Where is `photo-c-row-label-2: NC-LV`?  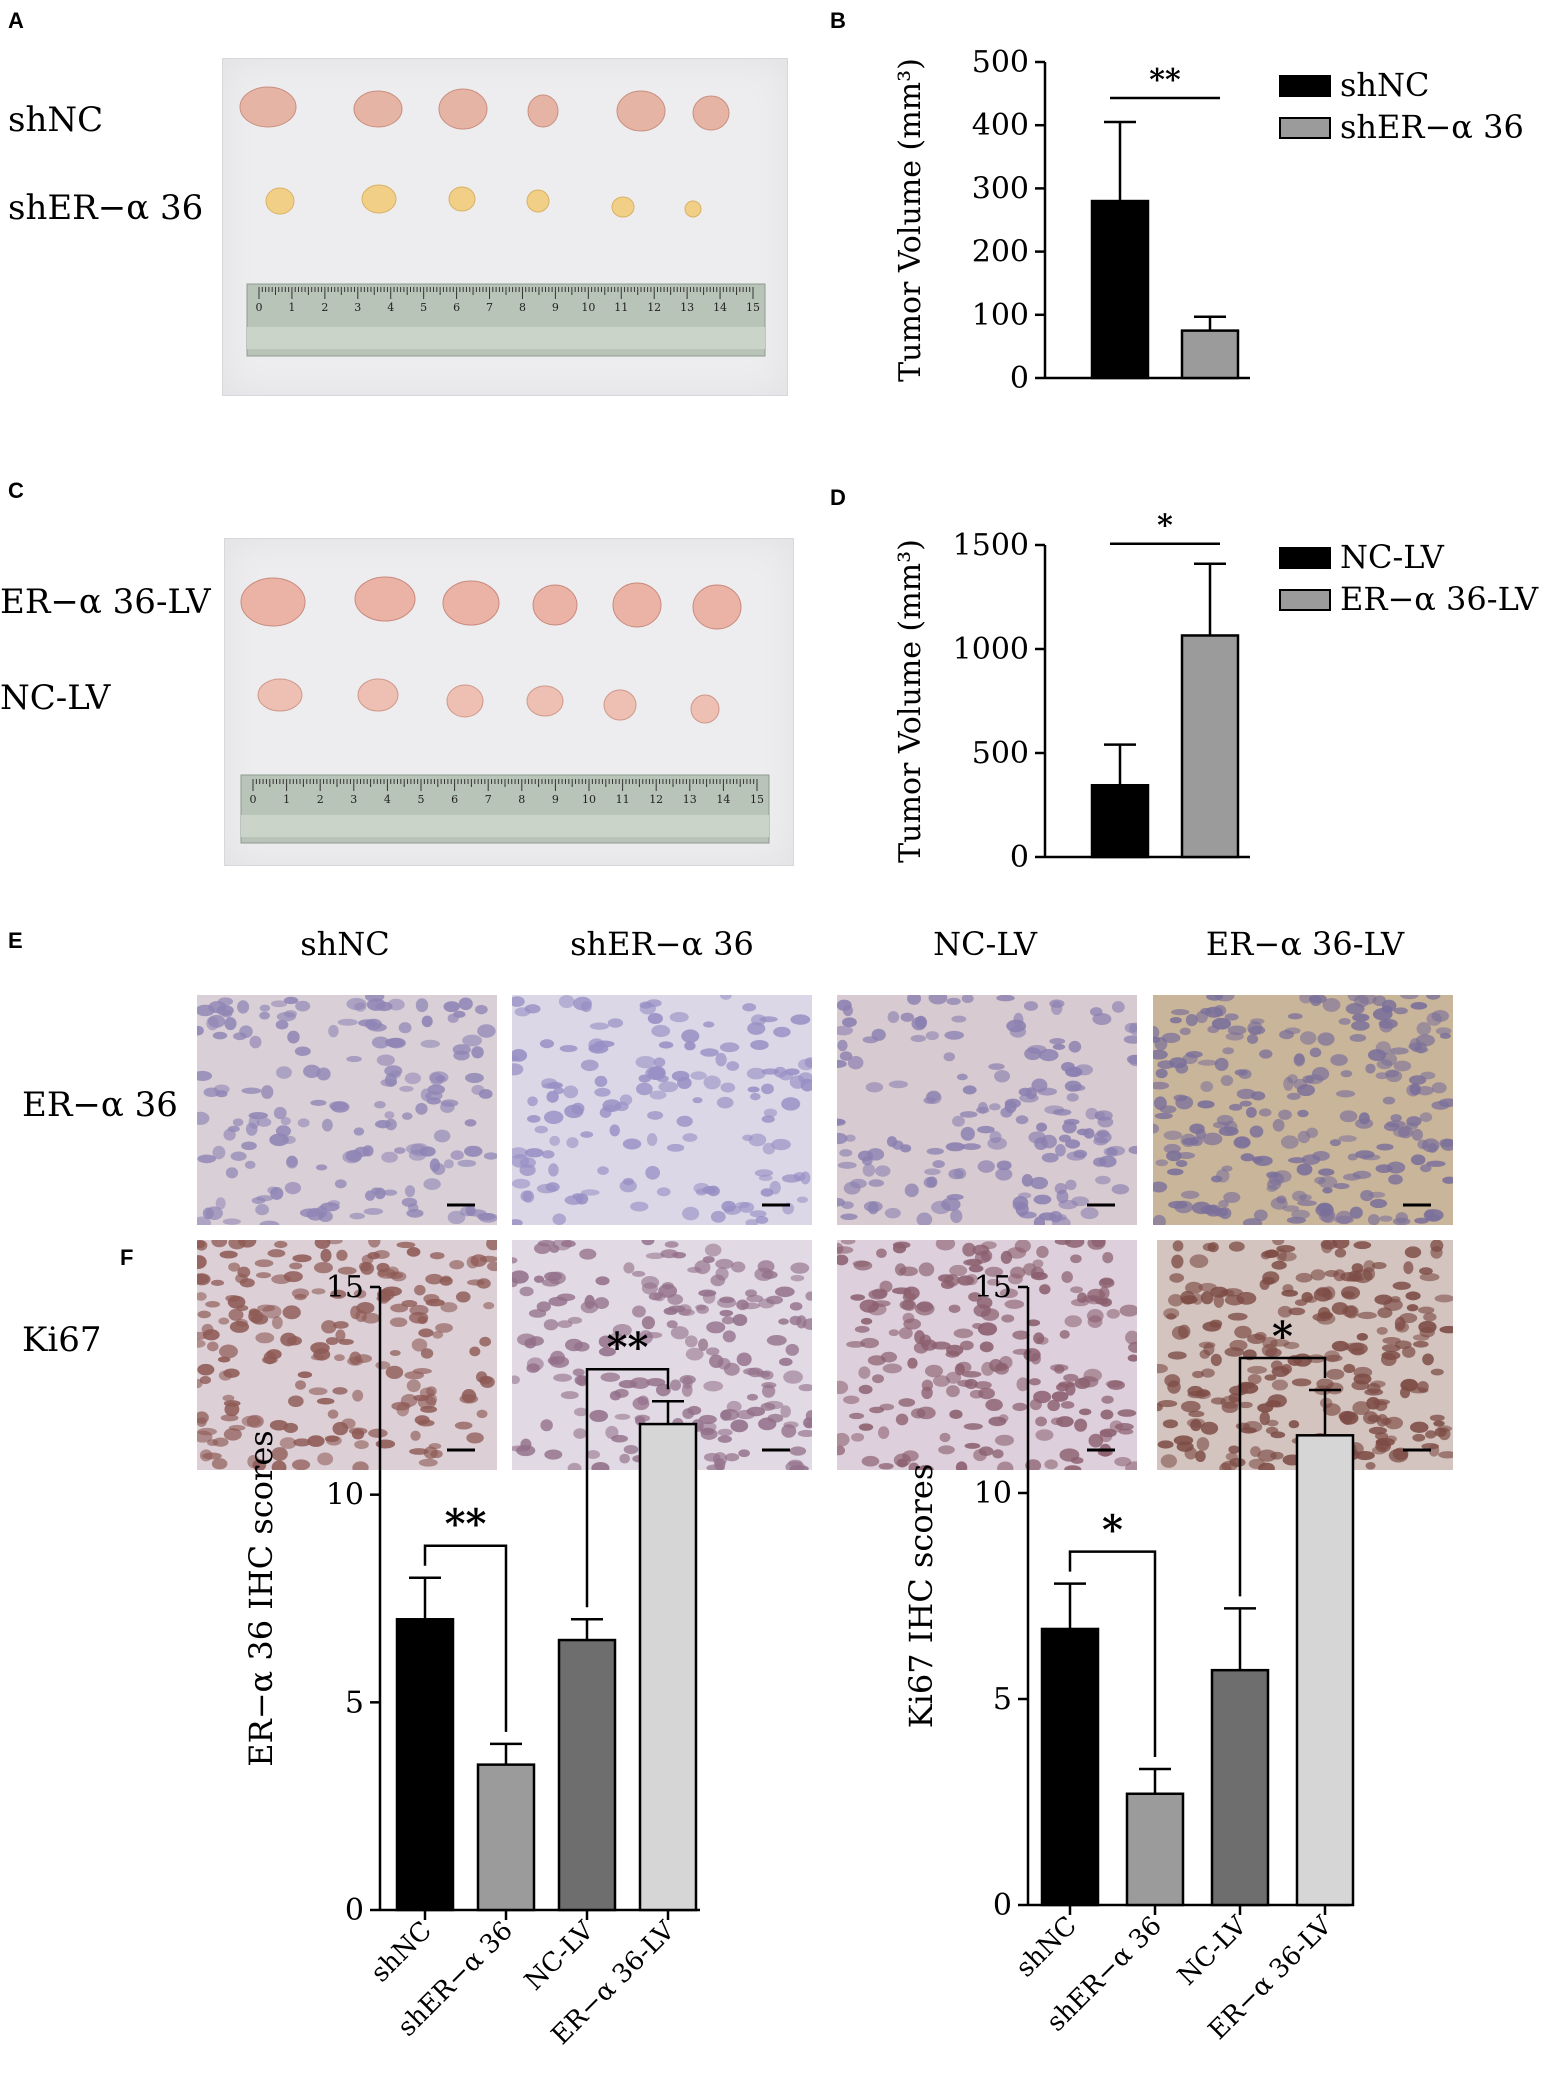
photo-c-row-label-2: NC-LV is located at coordinates (55, 698).